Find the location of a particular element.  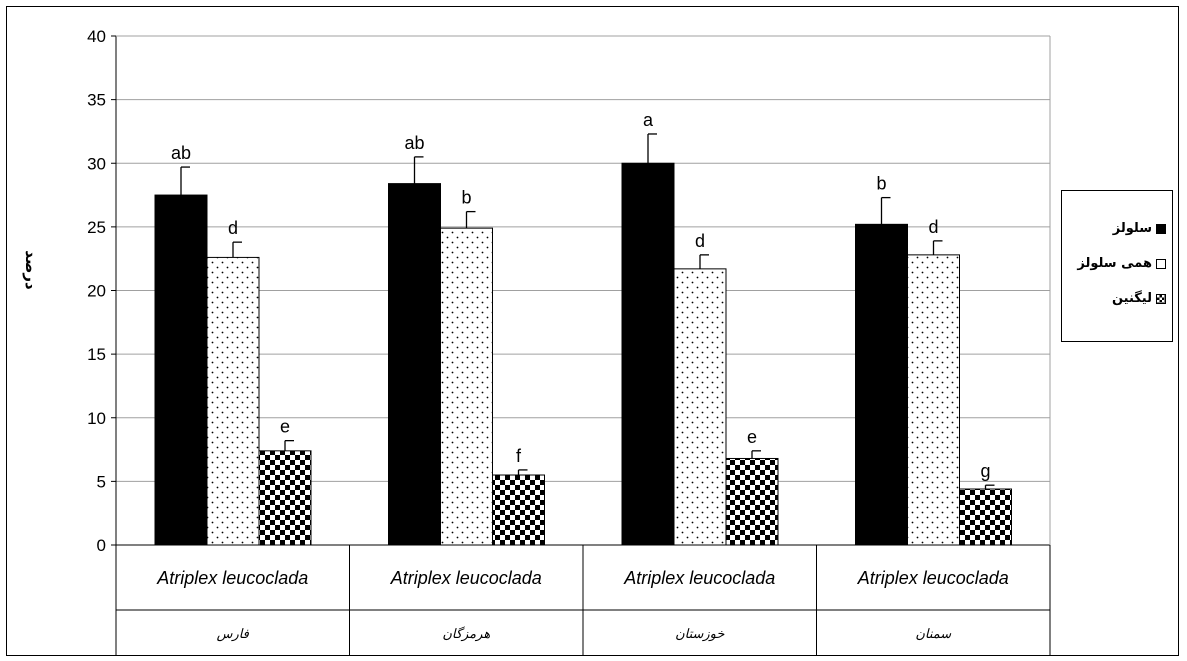

legend-item-cellulose: سلولز is located at coordinates (1139, 228).